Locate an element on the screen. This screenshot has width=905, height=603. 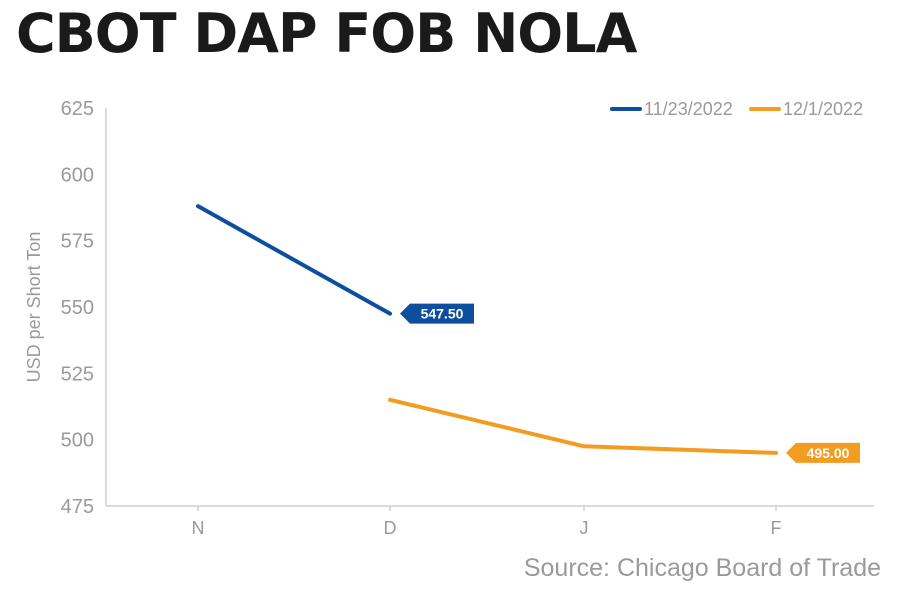
end-value-label-1: 547.50 is located at coordinates (442, 314).